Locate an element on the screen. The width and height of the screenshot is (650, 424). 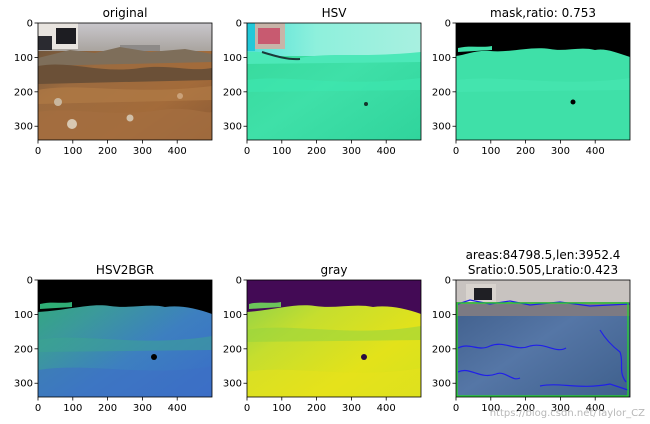
mask-image is located at coordinates (543, 81).